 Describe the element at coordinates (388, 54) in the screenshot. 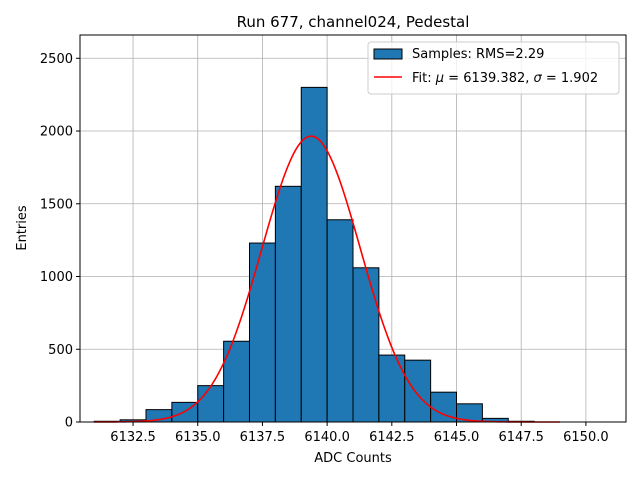

I see `legend-samples-swatch` at that location.